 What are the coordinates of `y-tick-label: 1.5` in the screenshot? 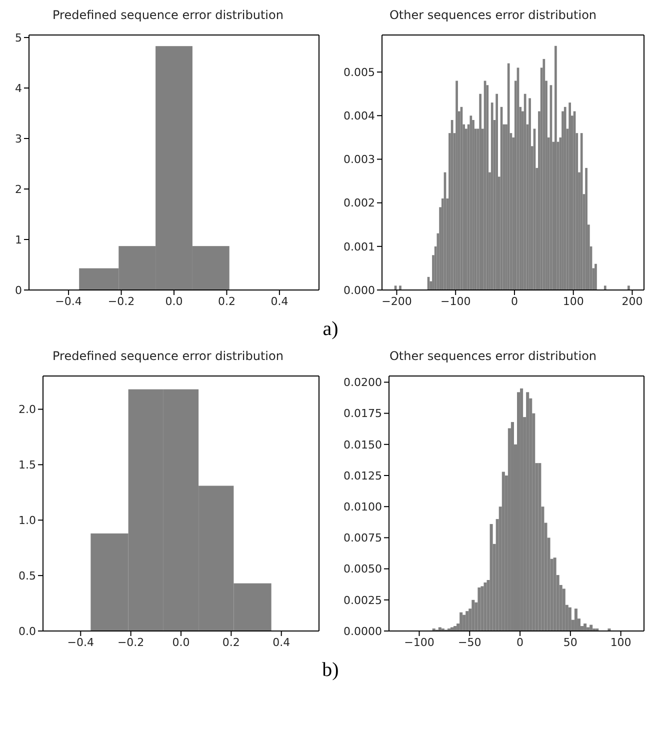 It's located at (27, 465).